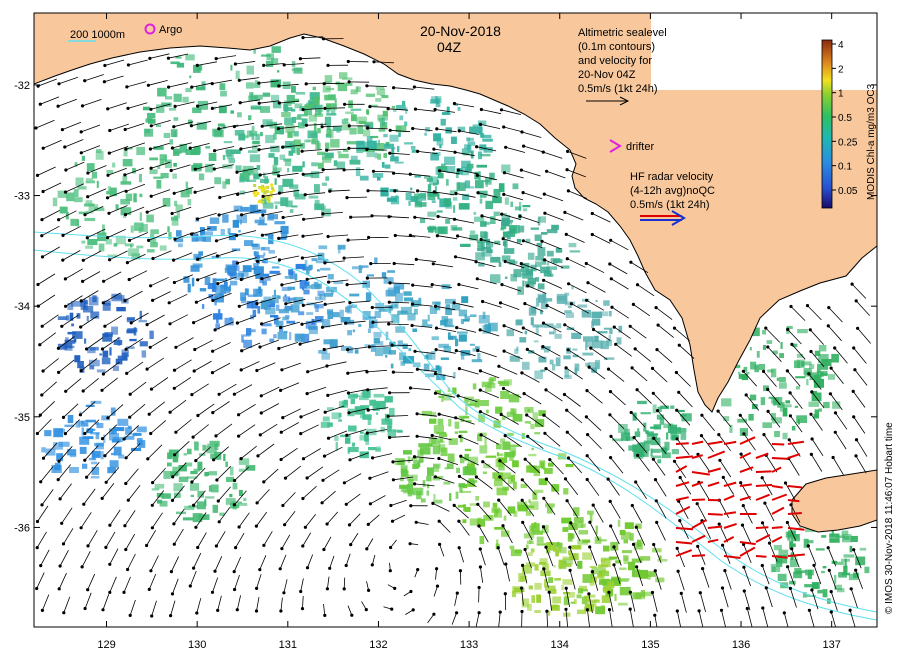  What do you see at coordinates (608, 101) in the screenshot?
I see `altimetry-scale-arrow-icon` at bounding box center [608, 101].